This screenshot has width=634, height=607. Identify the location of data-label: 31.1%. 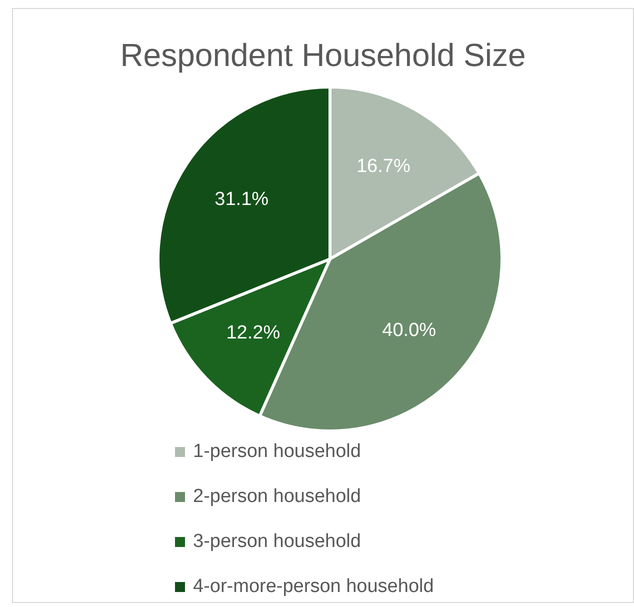
(241, 199).